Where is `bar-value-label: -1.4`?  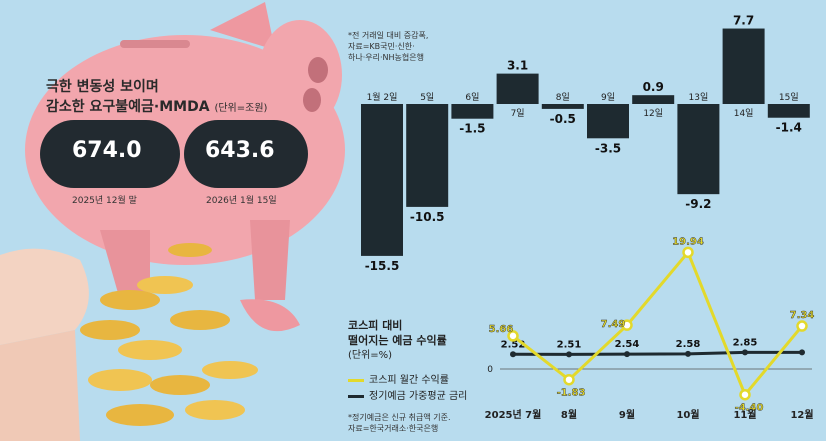
bar-value-label: -1.4 is located at coordinates (789, 128).